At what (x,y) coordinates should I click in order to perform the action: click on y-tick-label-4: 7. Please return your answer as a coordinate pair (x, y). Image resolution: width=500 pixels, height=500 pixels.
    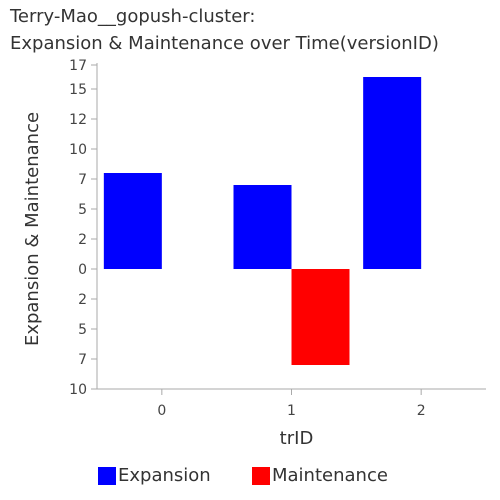
    Looking at the image, I should click on (82, 180).